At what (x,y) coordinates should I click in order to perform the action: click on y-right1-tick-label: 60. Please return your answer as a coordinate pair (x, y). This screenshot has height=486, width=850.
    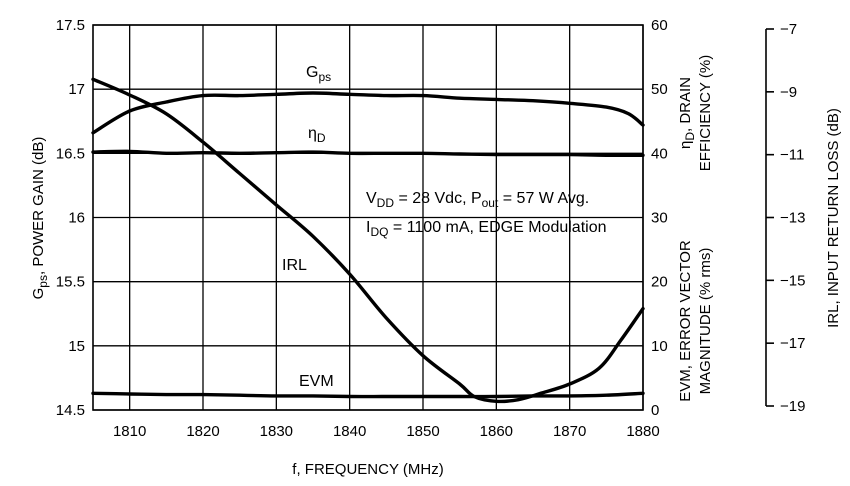
    Looking at the image, I should click on (659, 25).